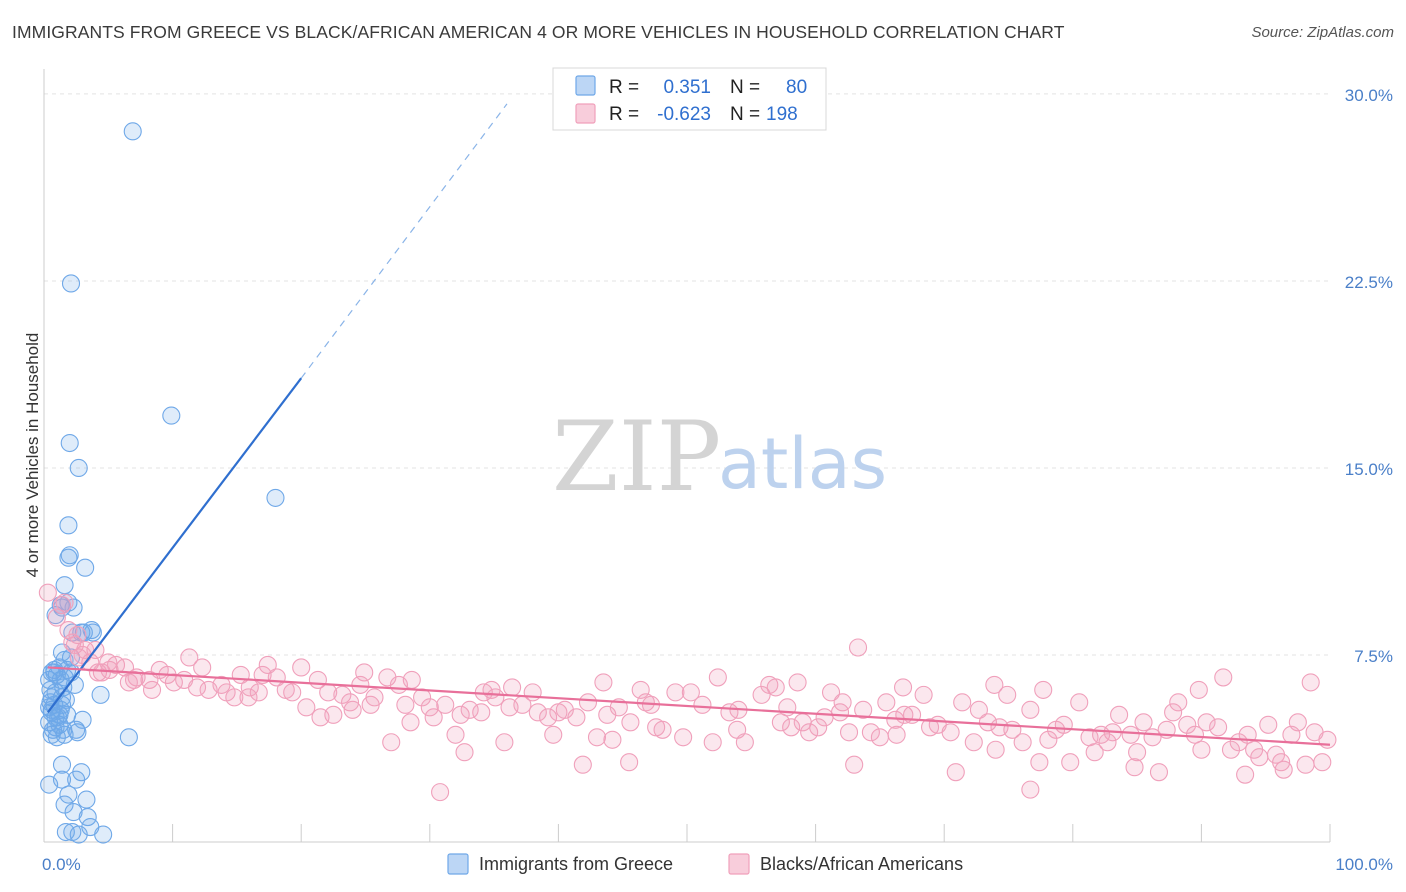  I want to click on x-tick-labels: 0.0% 100.0%, so click(717, 864).